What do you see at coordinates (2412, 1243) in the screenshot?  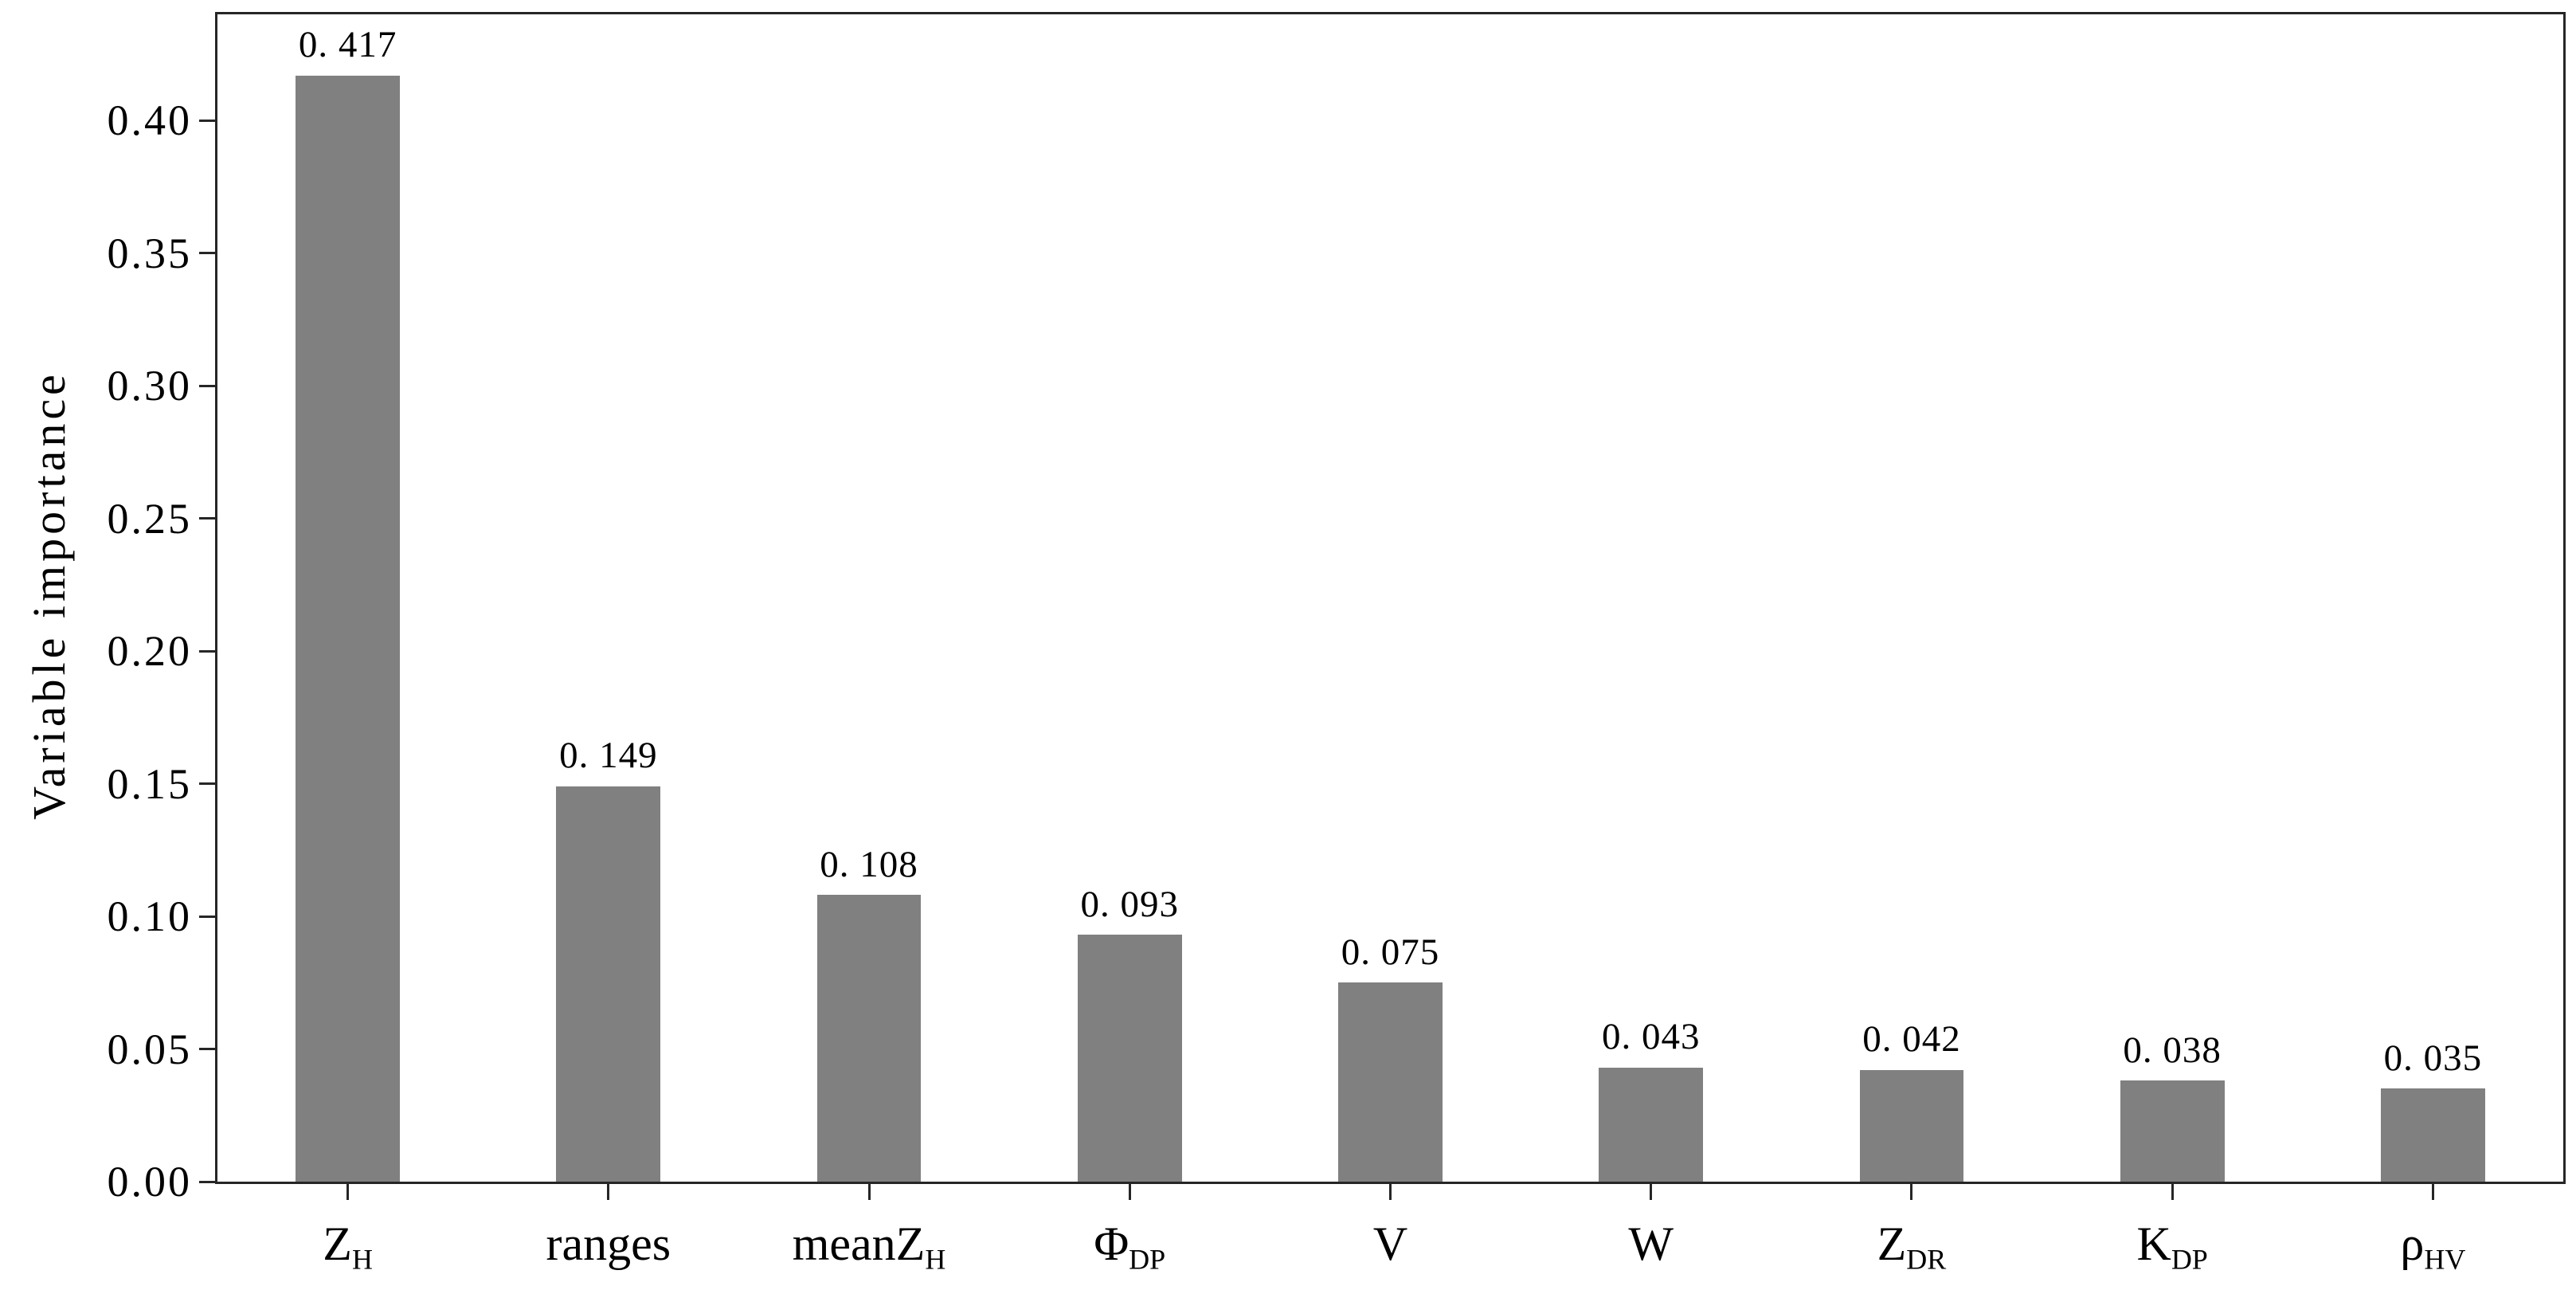 I see `x-category-base: ρ` at bounding box center [2412, 1243].